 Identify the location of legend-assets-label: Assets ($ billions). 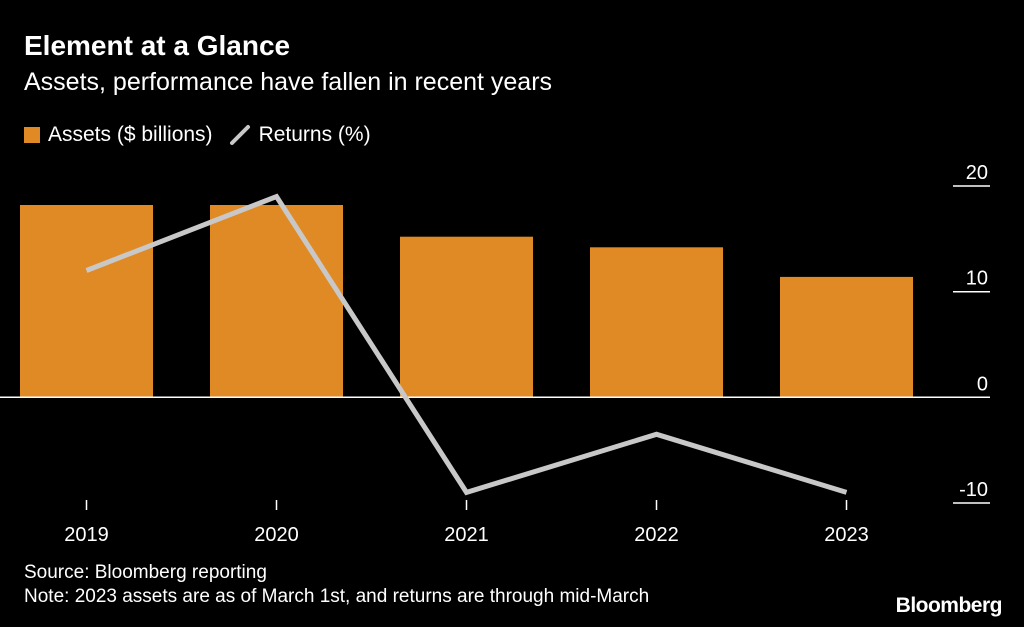
(130, 134).